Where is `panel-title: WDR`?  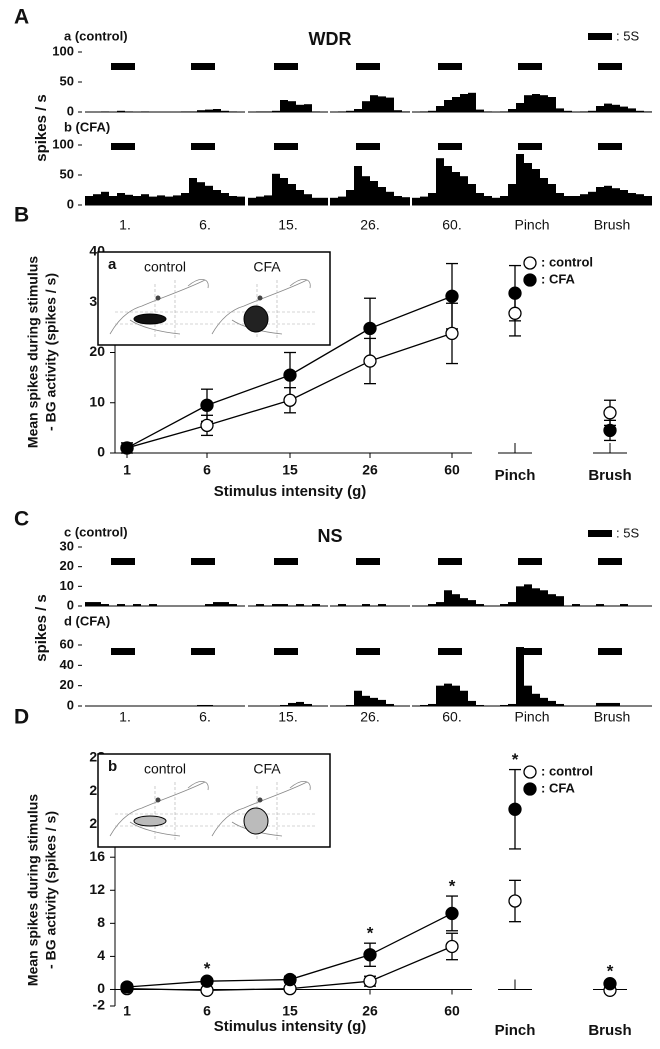 panel-title: WDR is located at coordinates (330, 39).